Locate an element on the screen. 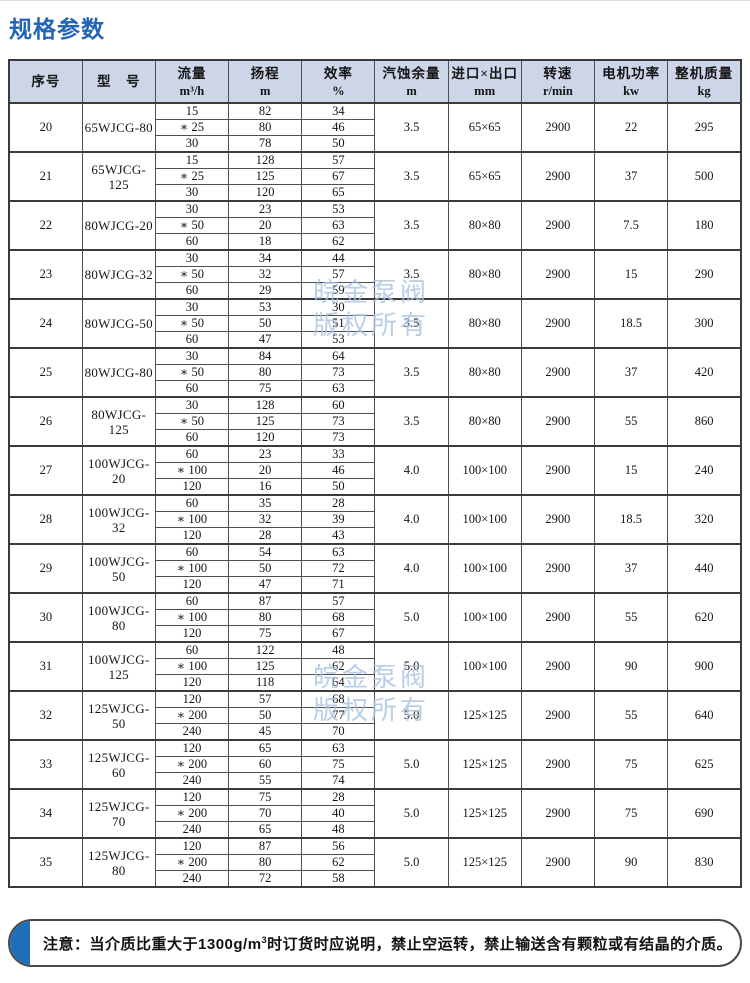 The width and height of the screenshot is (750, 983). weight-cell: 860 is located at coordinates (704, 421).